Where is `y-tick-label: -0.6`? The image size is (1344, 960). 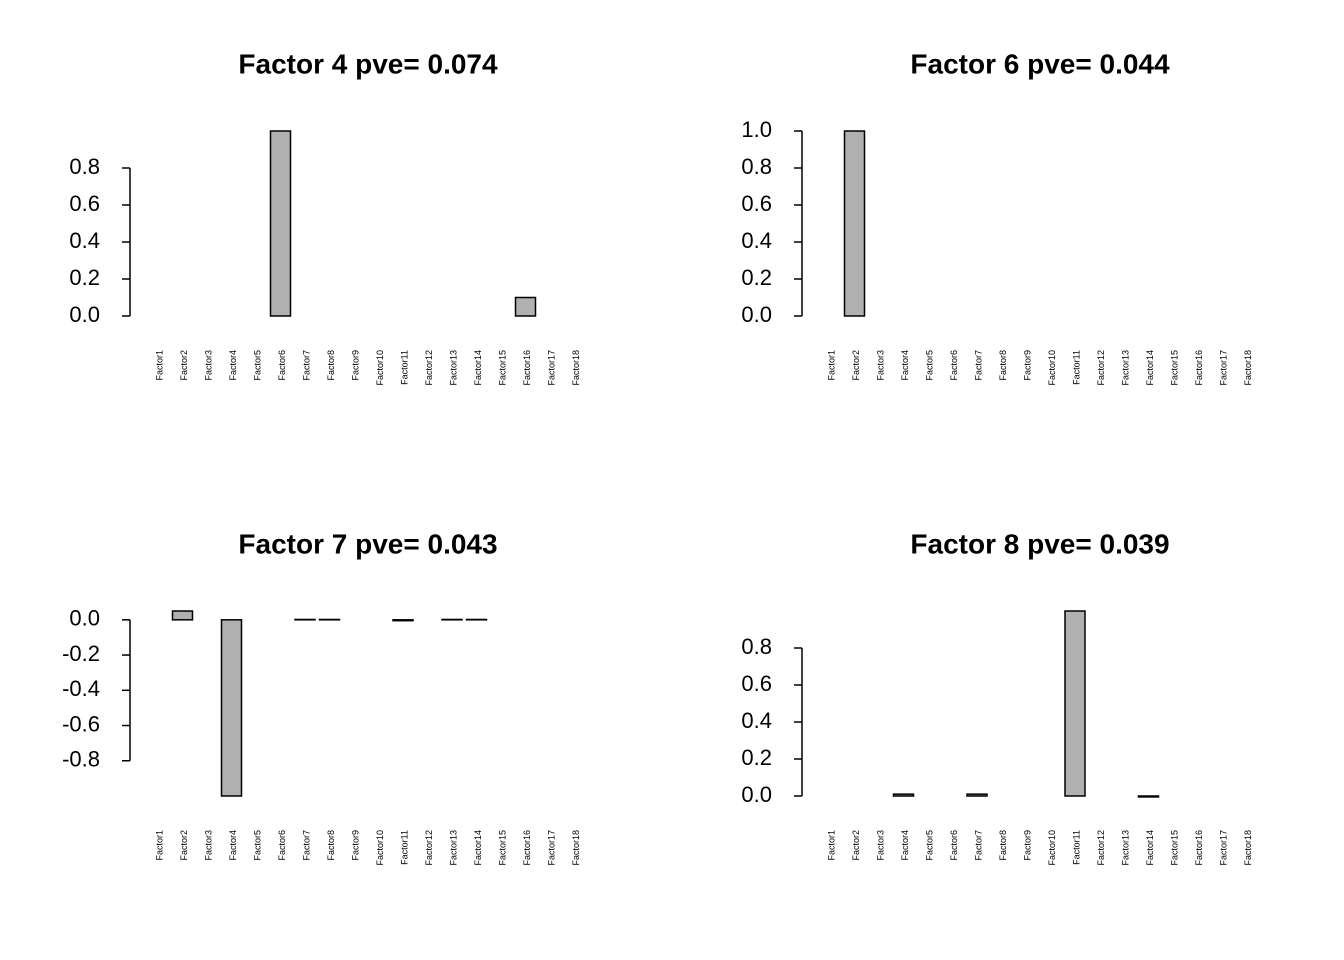 y-tick-label: -0.6 is located at coordinates (81, 723).